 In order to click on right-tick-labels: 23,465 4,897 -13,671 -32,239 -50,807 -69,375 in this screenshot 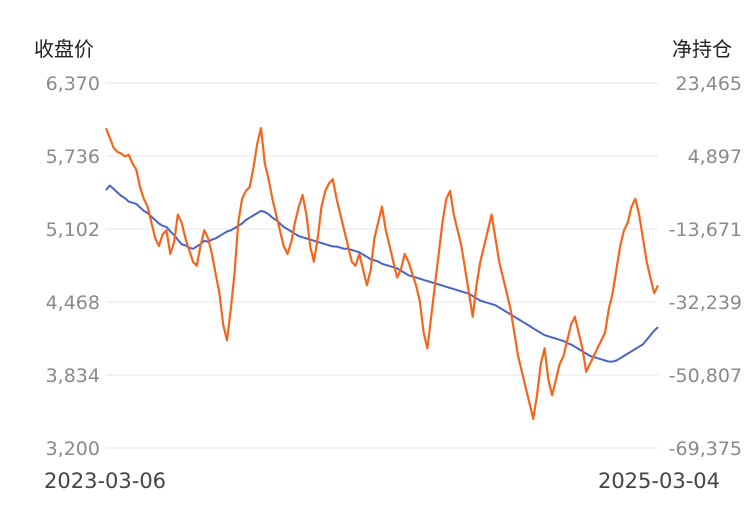, I will do `click(705, 266)`.